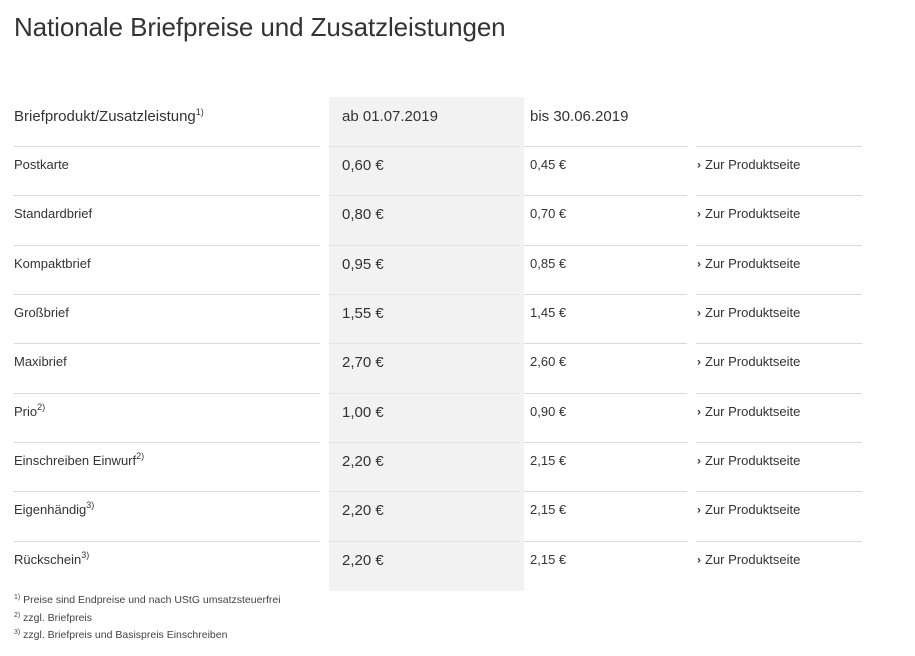 The width and height of the screenshot is (915, 656). Describe the element at coordinates (52, 559) in the screenshot. I see `product-name: Rückschein3)` at that location.